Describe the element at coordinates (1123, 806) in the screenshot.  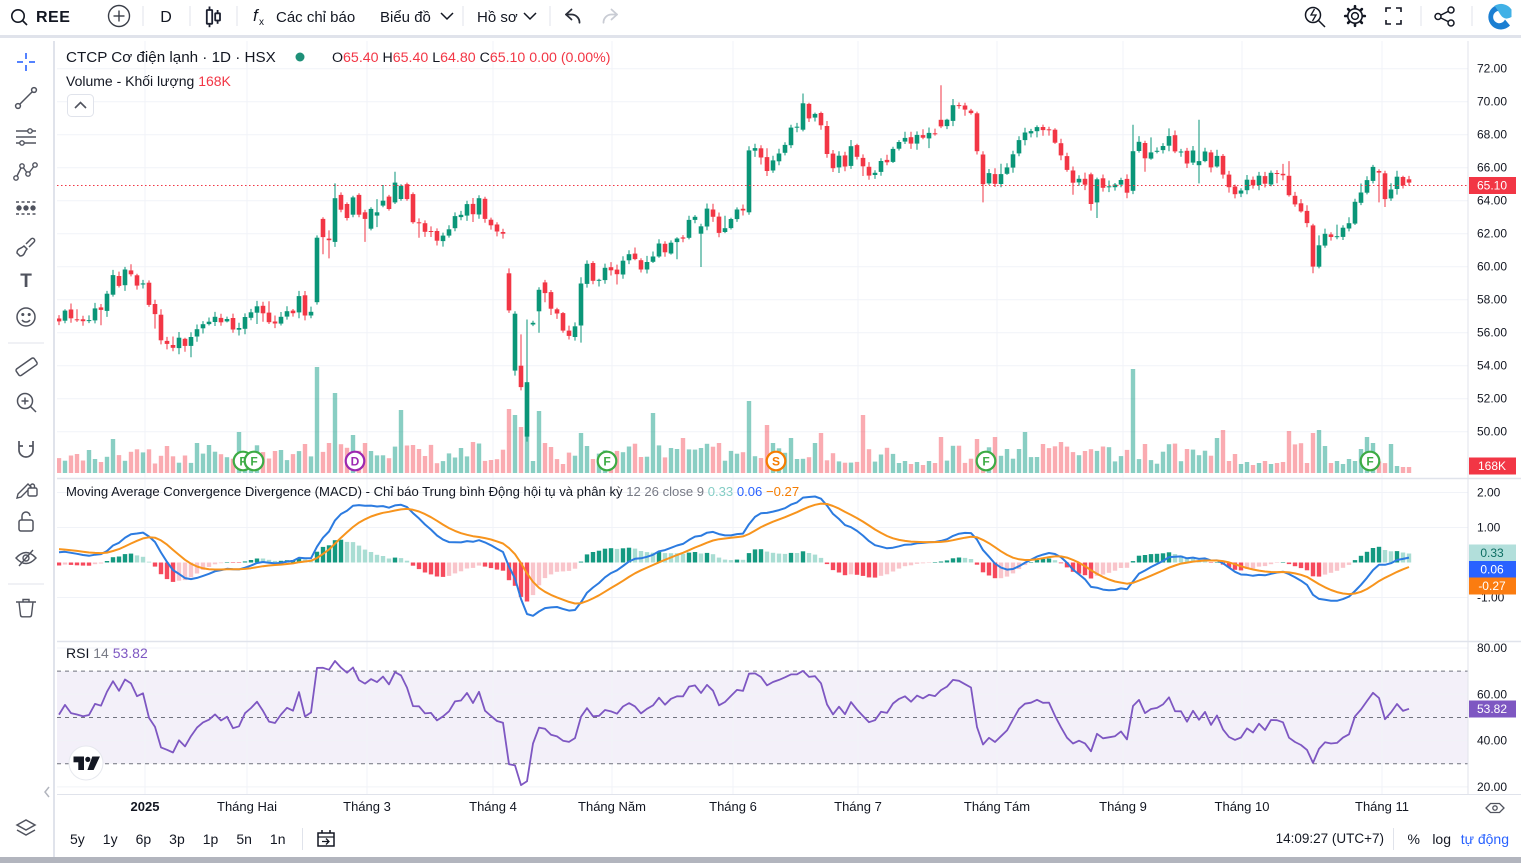
I see `svg-text: Tháng 9` at that location.